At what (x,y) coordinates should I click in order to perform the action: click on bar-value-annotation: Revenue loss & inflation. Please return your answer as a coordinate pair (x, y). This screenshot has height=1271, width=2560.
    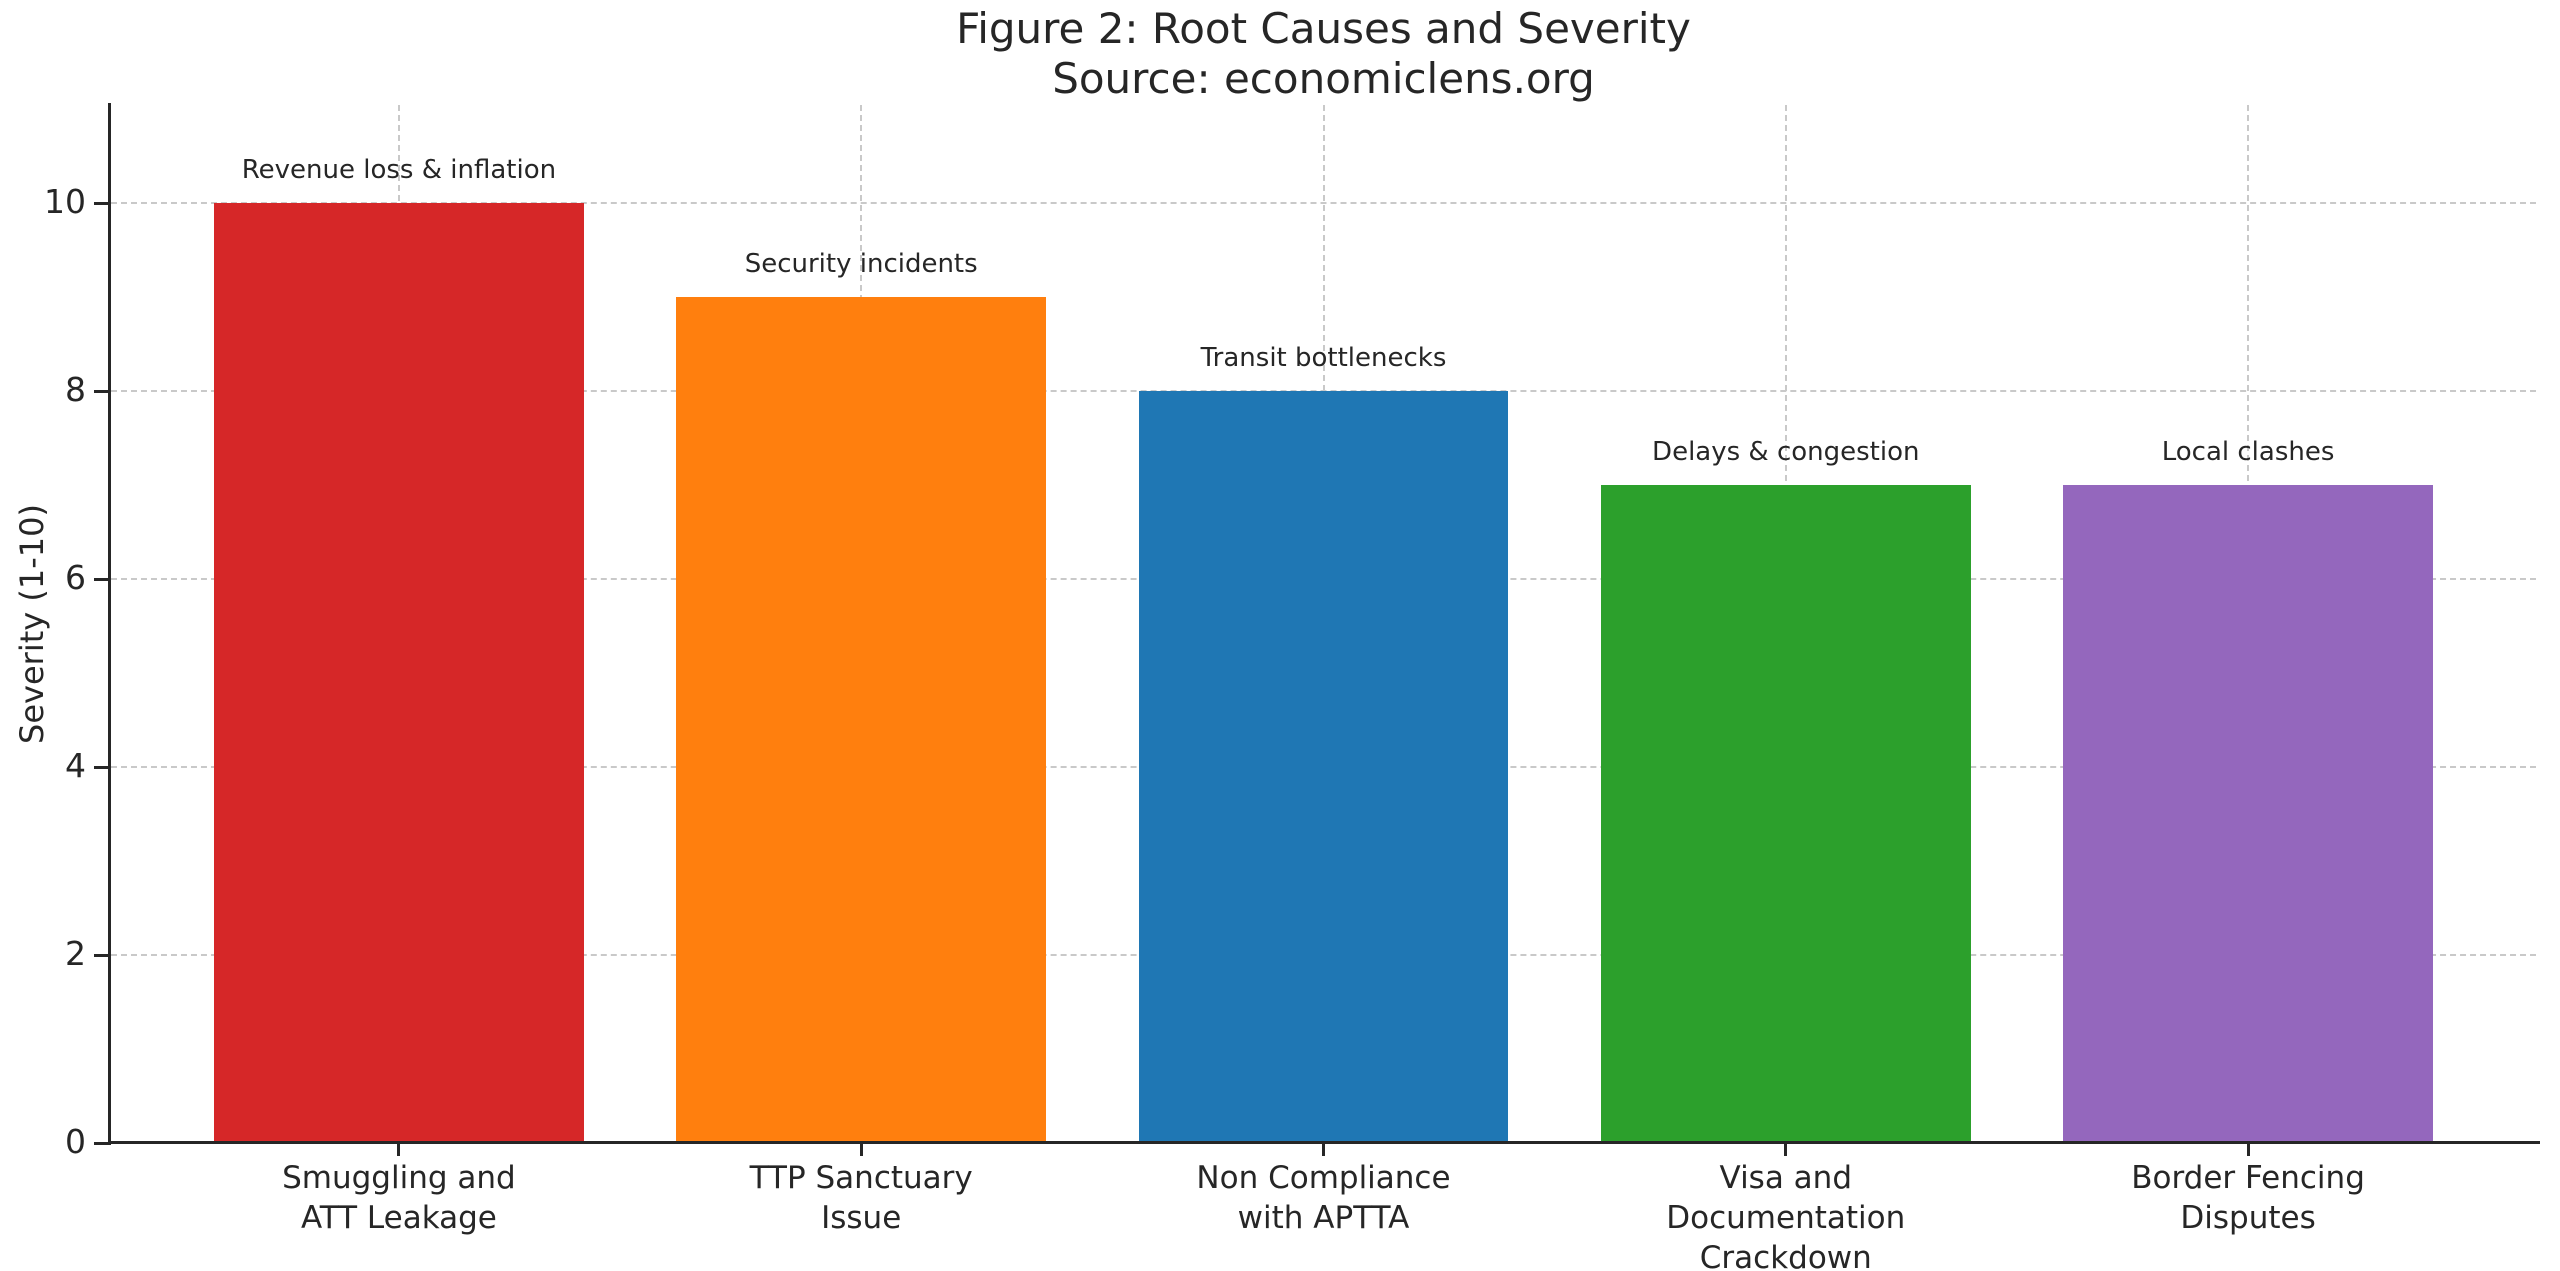
    Looking at the image, I should click on (399, 170).